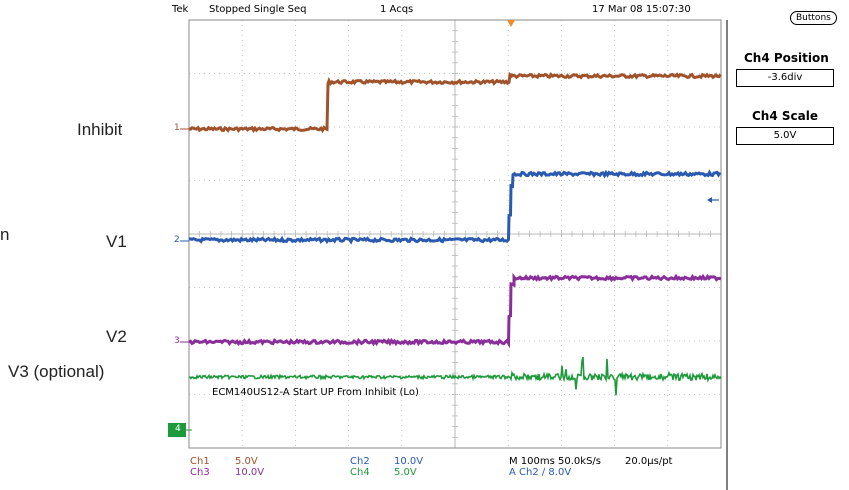 The height and width of the screenshot is (490, 849). What do you see at coordinates (785, 116) in the screenshot?
I see `ch4-scale-title: Ch4 Scale` at bounding box center [785, 116].